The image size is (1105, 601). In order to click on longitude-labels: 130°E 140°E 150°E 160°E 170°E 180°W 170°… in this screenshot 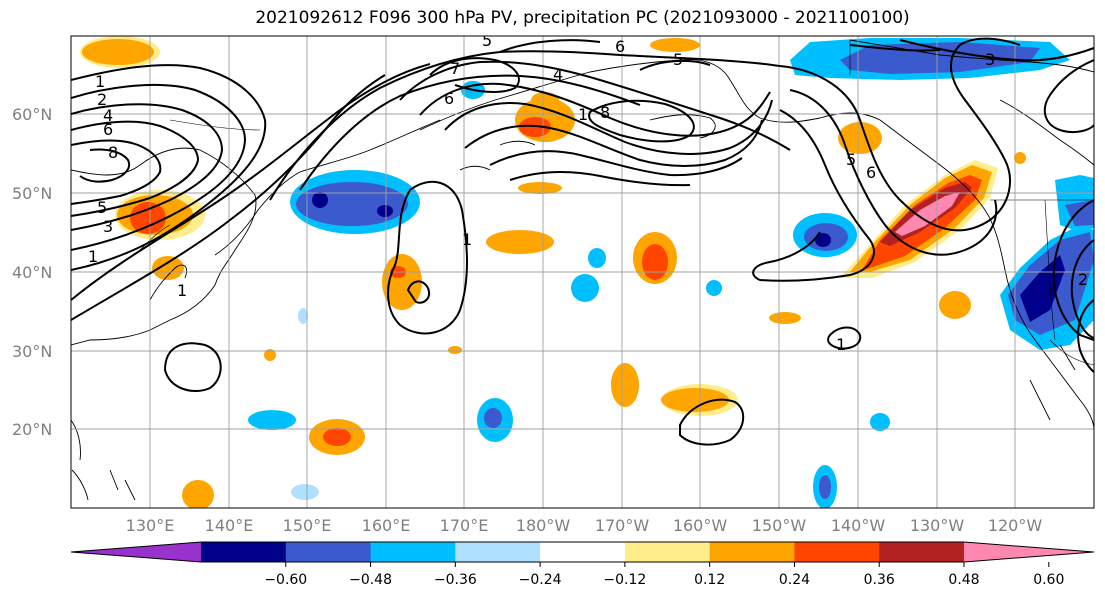, I will do `click(584, 525)`.